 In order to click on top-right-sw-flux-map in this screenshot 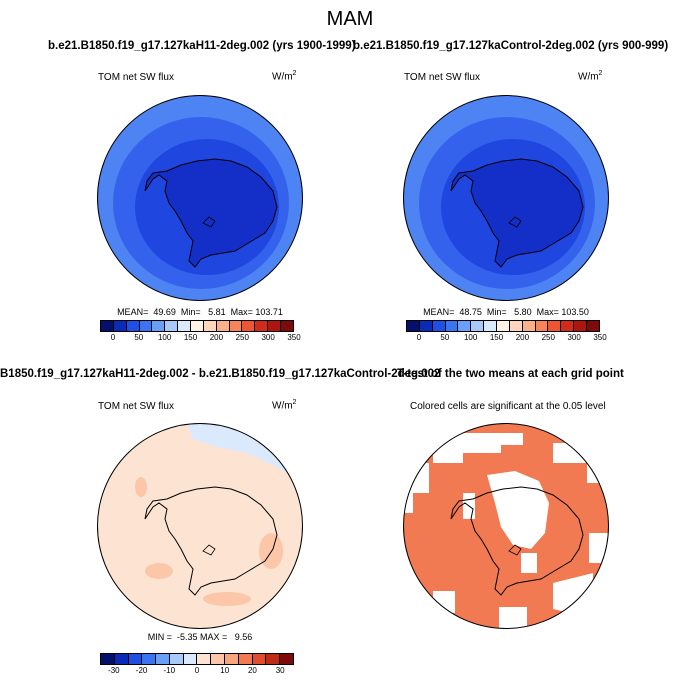, I will do `click(506, 198)`.